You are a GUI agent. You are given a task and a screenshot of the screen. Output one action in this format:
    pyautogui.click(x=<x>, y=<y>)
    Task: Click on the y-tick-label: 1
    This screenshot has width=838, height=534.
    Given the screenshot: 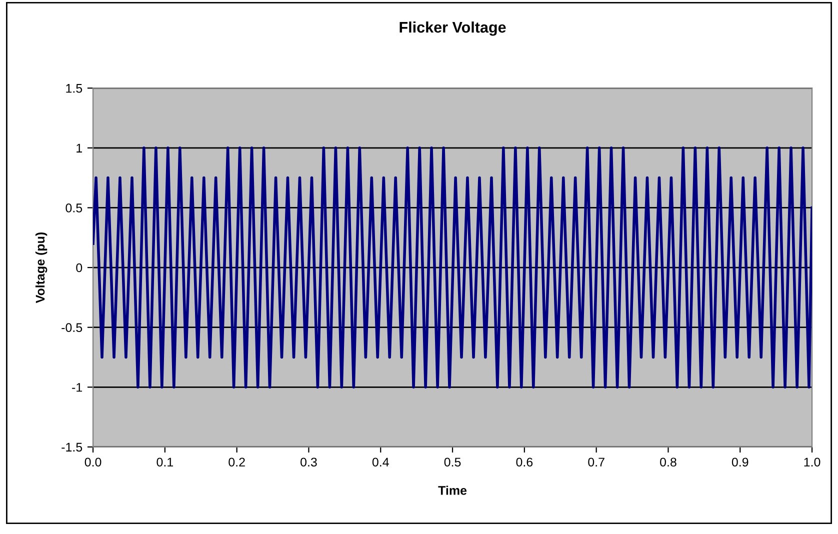 What is the action you would take?
    pyautogui.click(x=79, y=148)
    